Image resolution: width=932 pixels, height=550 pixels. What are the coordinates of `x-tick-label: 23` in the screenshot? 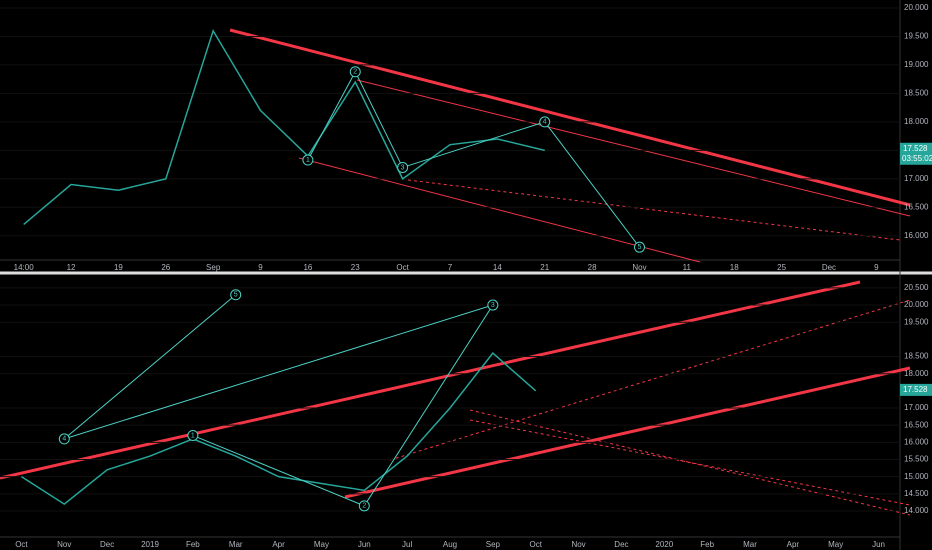 It's located at (355, 267).